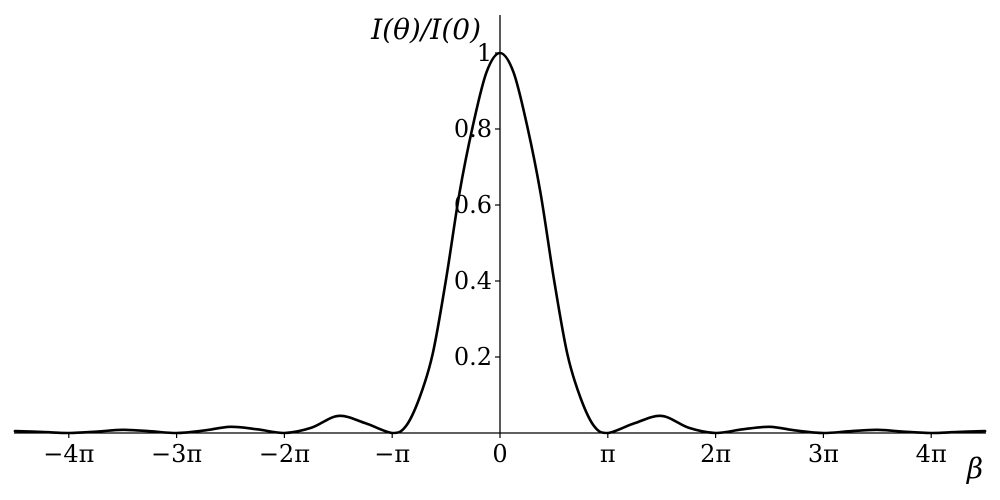 This screenshot has height=500, width=1000. I want to click on x-tick-label: −π, so click(392, 454).